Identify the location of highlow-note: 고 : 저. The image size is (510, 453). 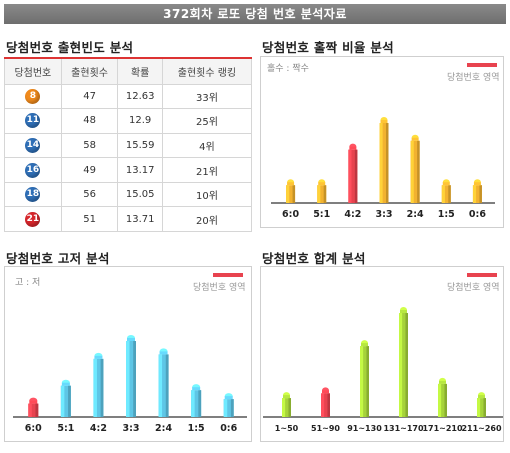
(28, 283).